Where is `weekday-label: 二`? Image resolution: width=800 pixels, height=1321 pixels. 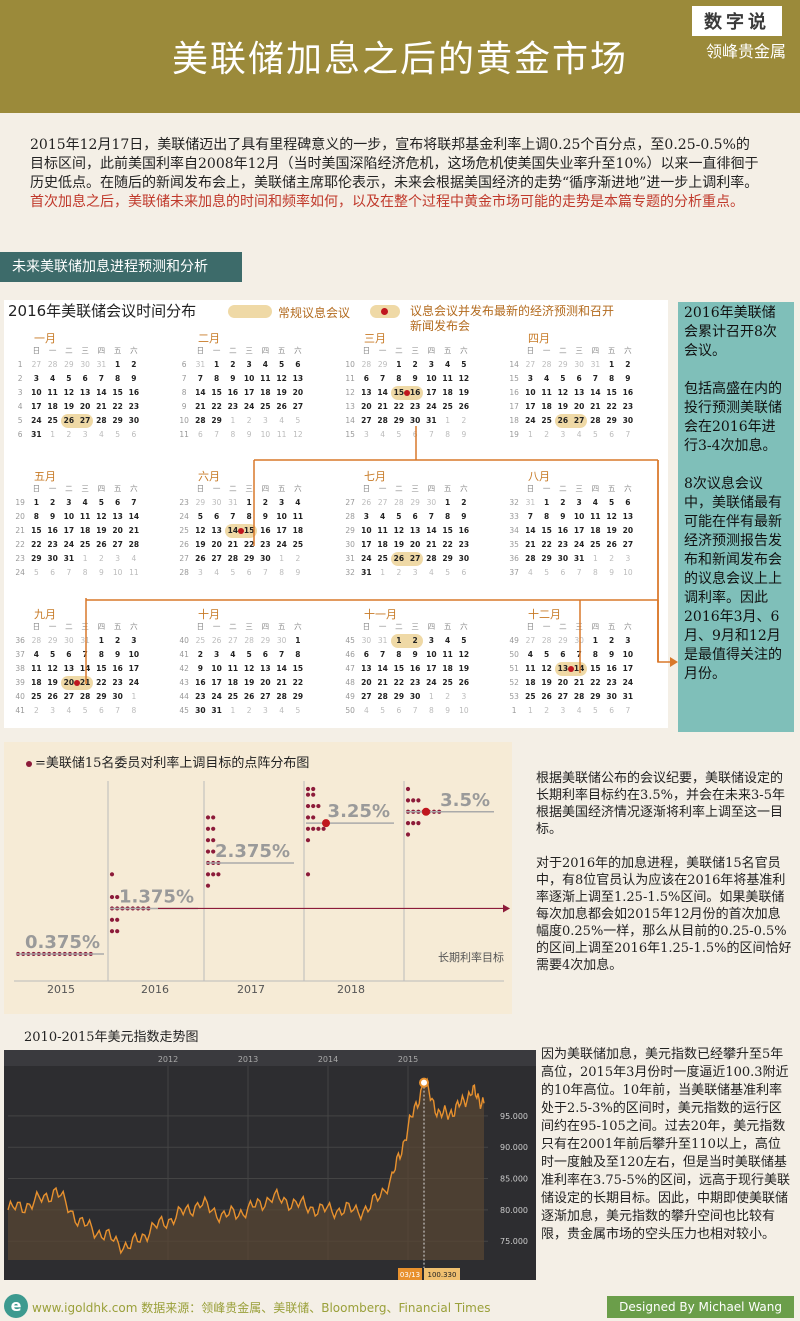 weekday-label: 二 is located at coordinates (233, 626).